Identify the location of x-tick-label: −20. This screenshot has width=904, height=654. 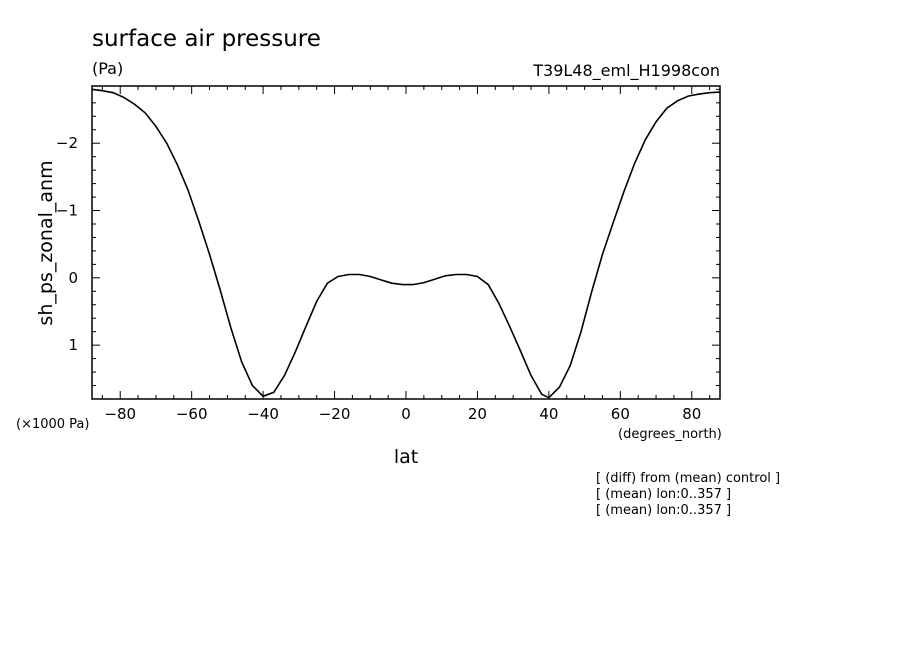
(335, 414).